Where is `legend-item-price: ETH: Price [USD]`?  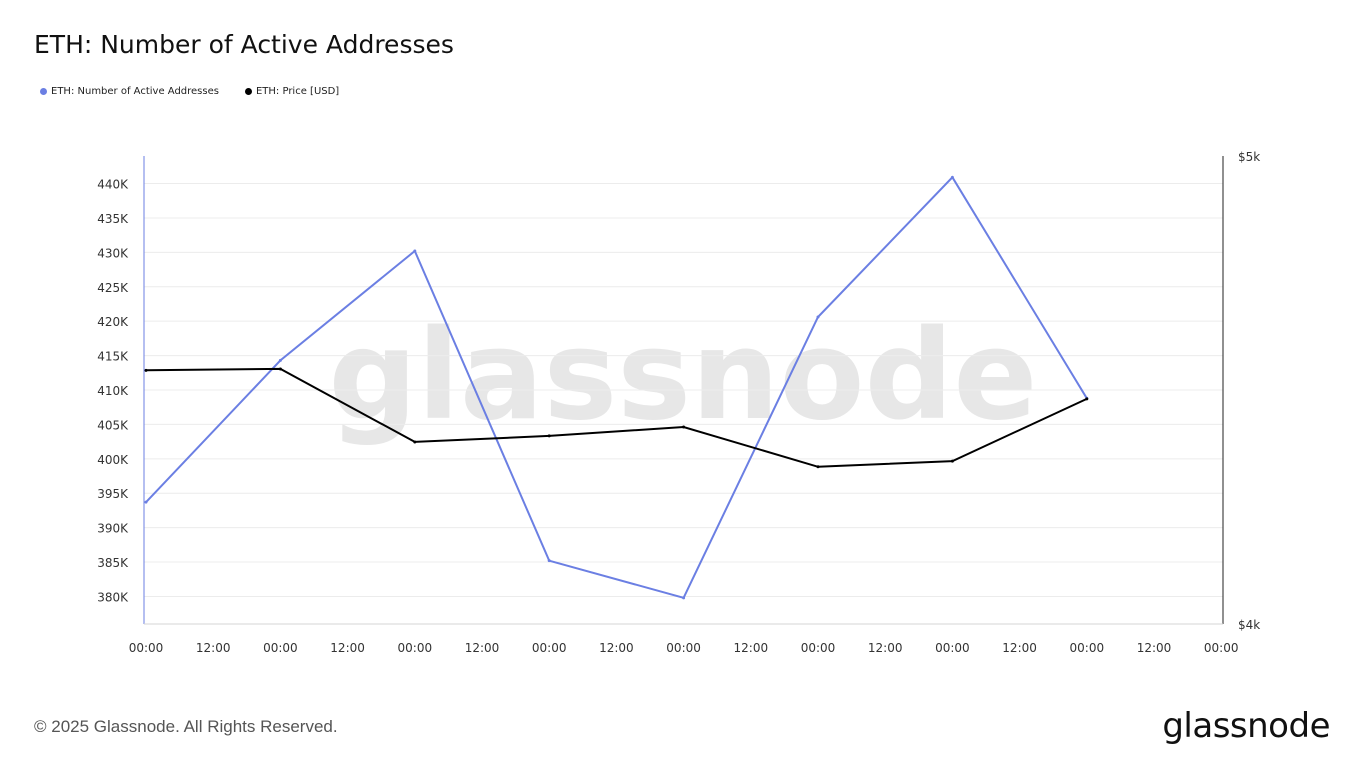
legend-item-price: ETH: Price [USD] is located at coordinates (292, 91).